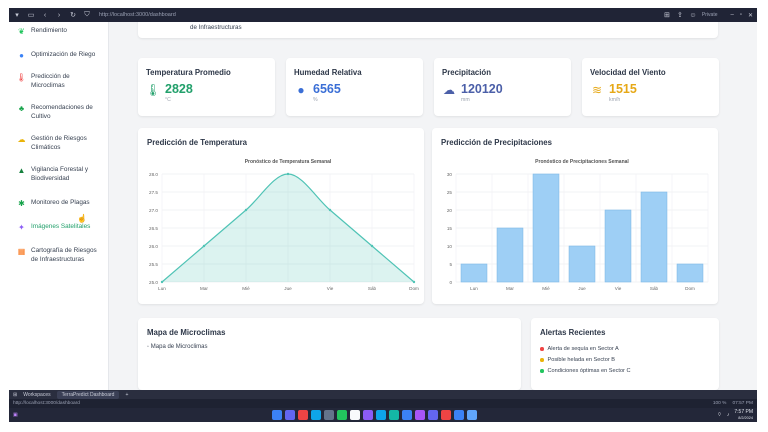 The image size is (768, 432). Describe the element at coordinates (383, 394) in the screenshot. I see `browser-tab-bar: ⊞ Workspaces TerraPredict Dashboard +` at that location.